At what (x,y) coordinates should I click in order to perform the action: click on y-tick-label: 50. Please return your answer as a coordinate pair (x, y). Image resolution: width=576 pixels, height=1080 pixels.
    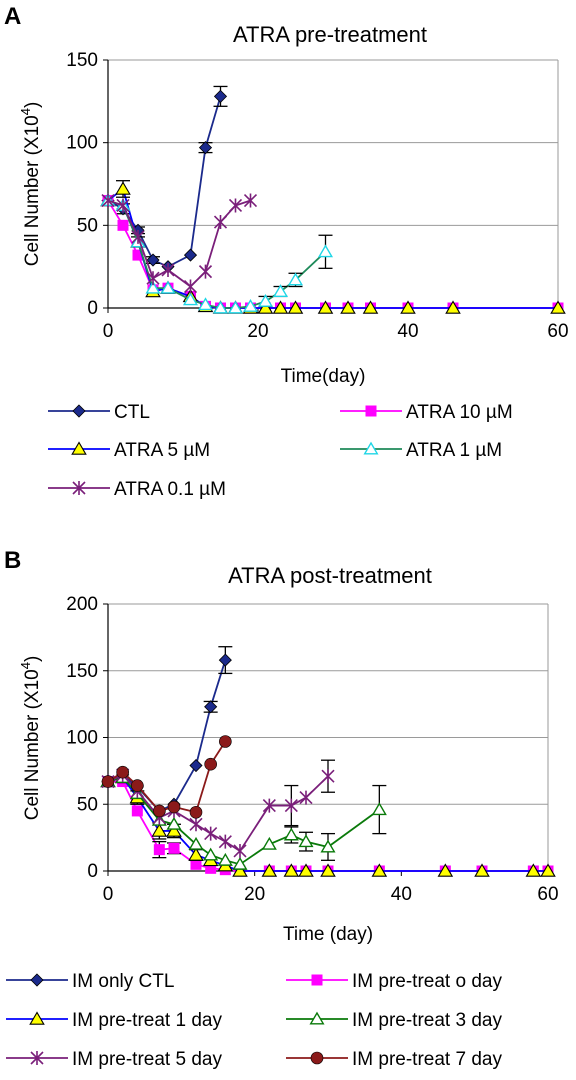
    Looking at the image, I should click on (87, 804).